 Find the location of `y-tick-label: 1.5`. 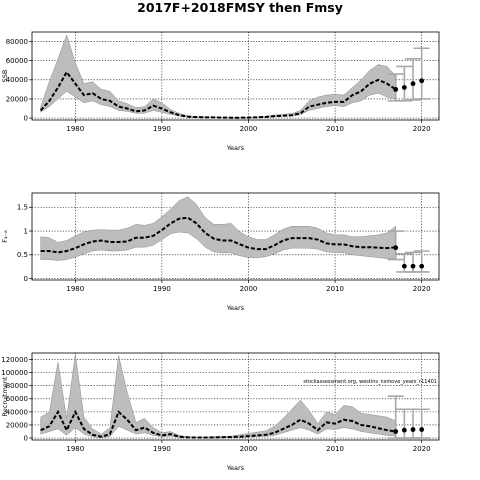

y-tick-label: 1.5 is located at coordinates (22, 208).